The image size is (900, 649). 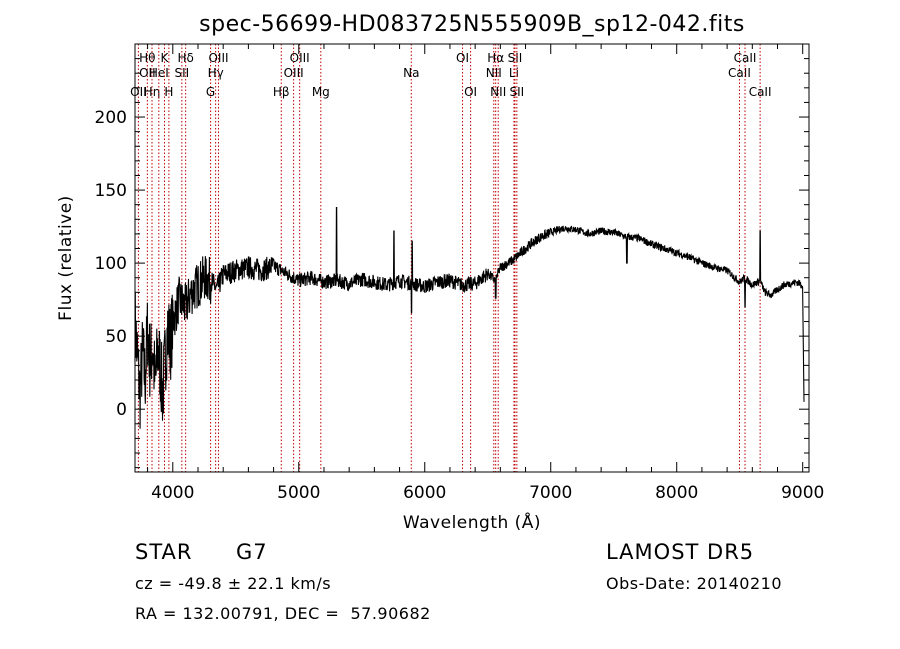 What do you see at coordinates (185, 58) in the screenshot?
I see `line-marker-label: Hδ` at bounding box center [185, 58].